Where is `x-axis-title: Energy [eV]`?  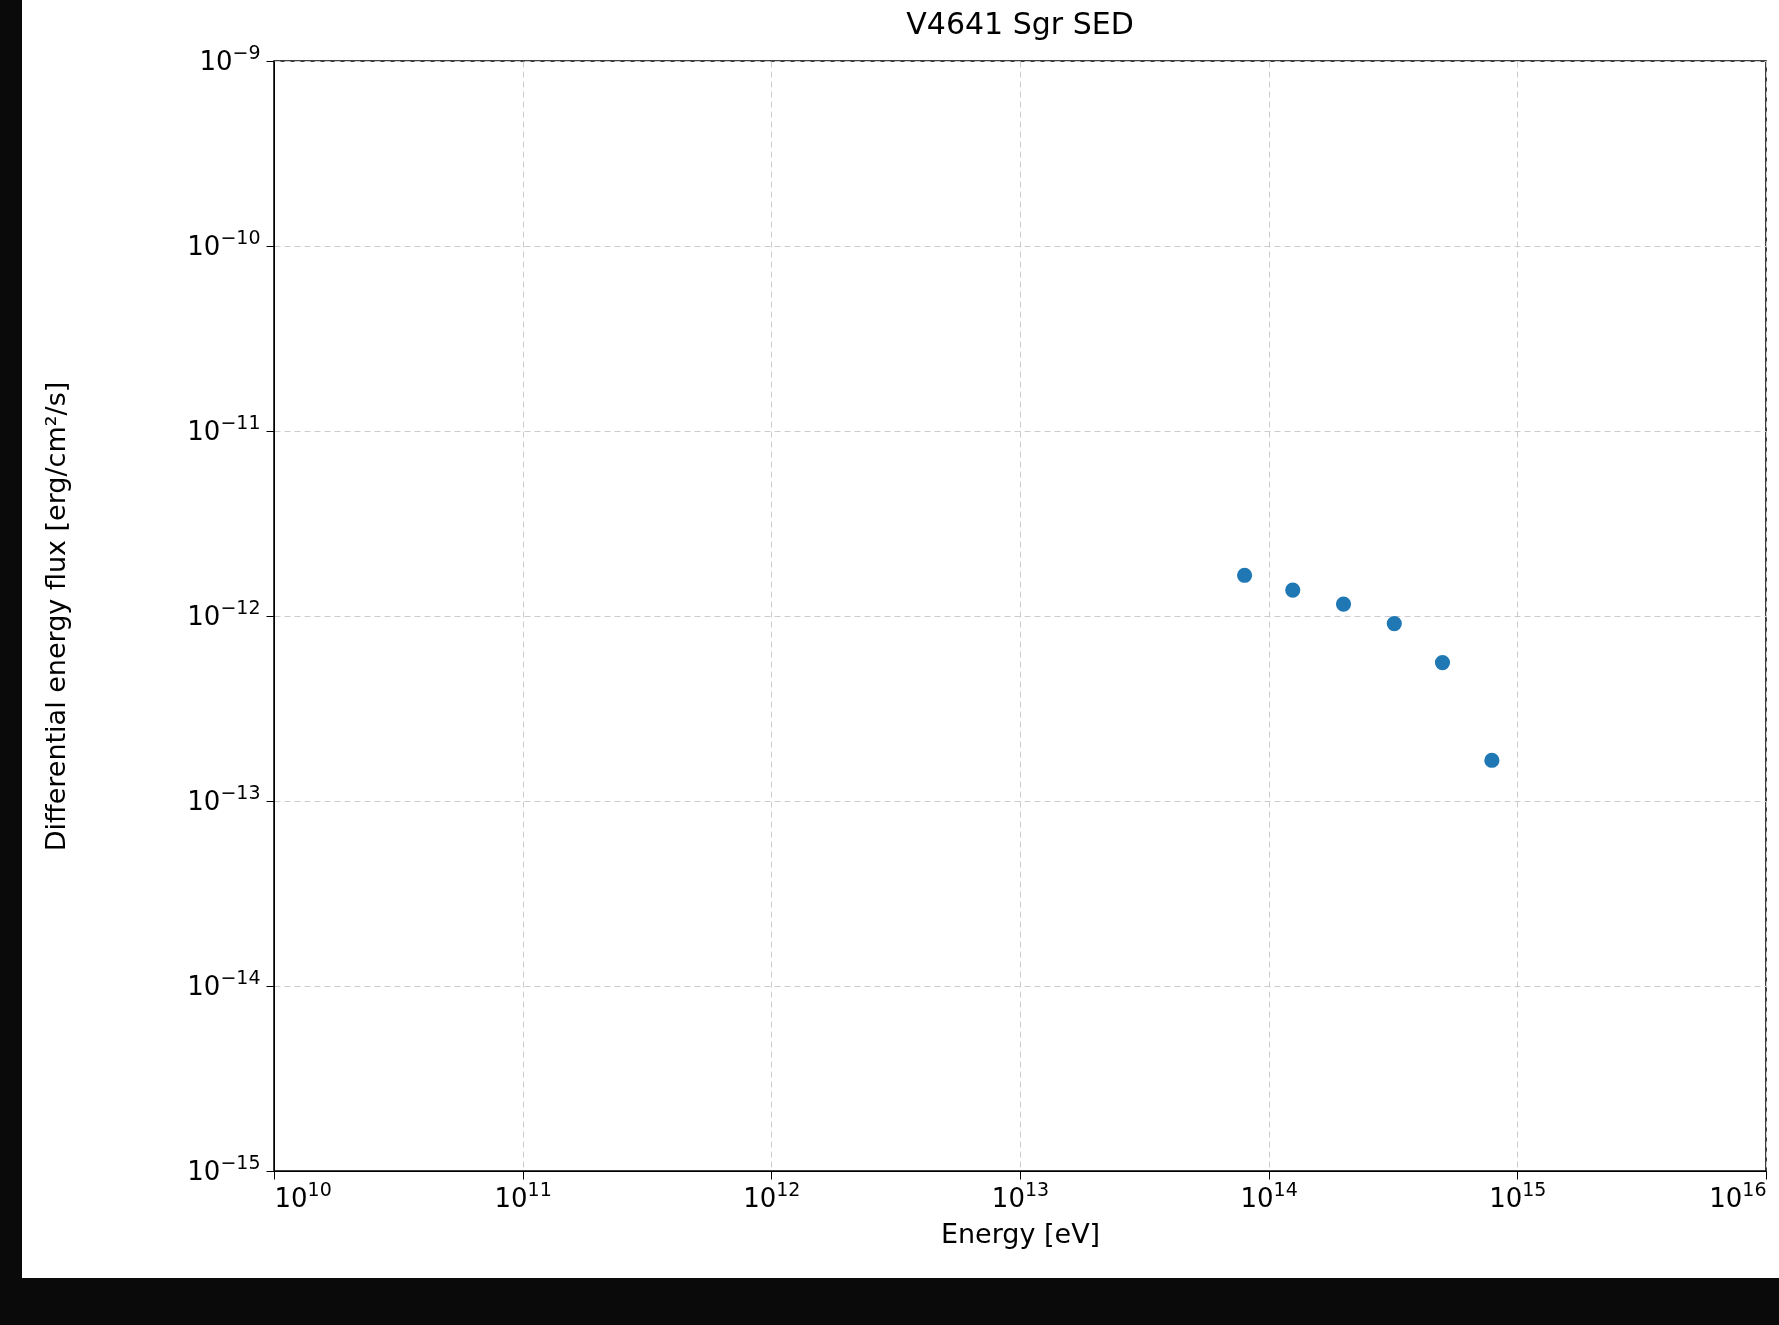 x-axis-title: Energy [eV] is located at coordinates (1020, 1233).